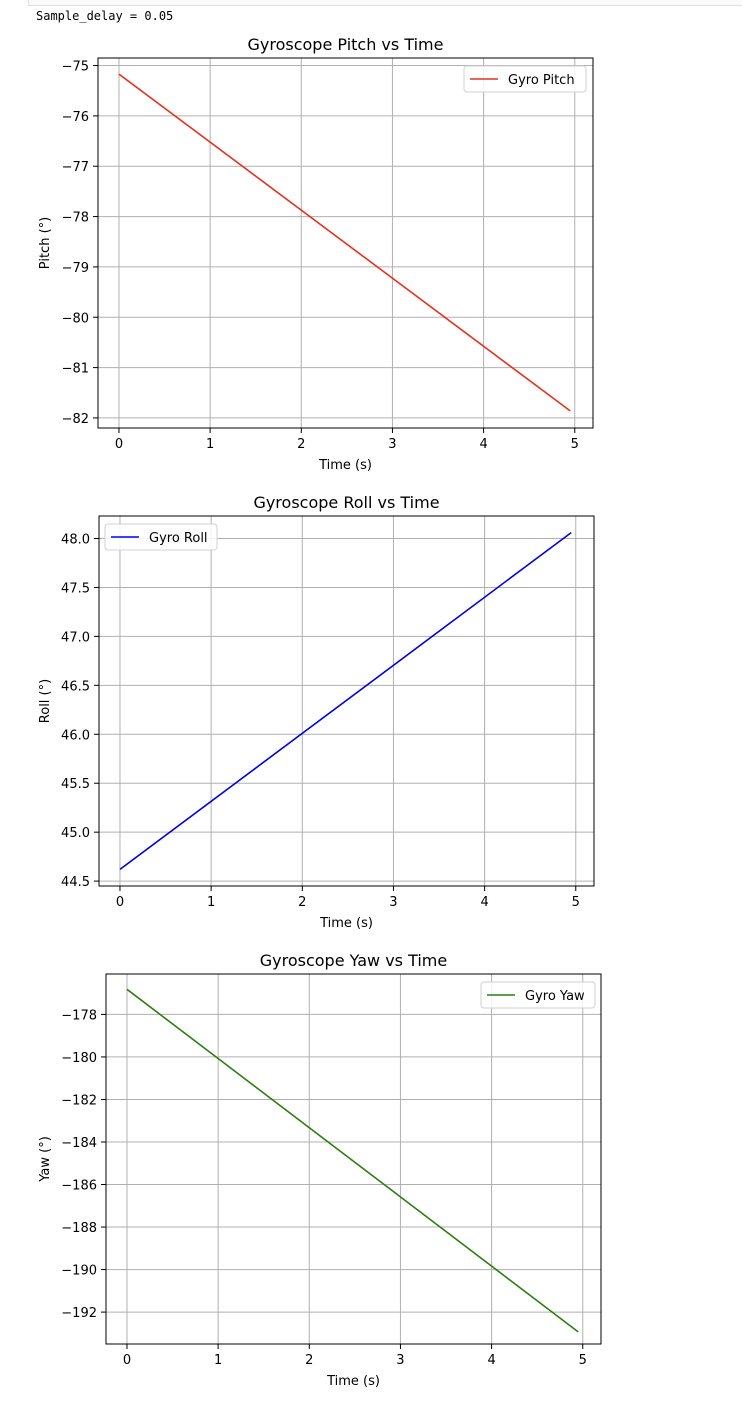 The height and width of the screenshot is (1404, 742). What do you see at coordinates (79, 1058) in the screenshot?
I see `y-tick-label: −180` at bounding box center [79, 1058].